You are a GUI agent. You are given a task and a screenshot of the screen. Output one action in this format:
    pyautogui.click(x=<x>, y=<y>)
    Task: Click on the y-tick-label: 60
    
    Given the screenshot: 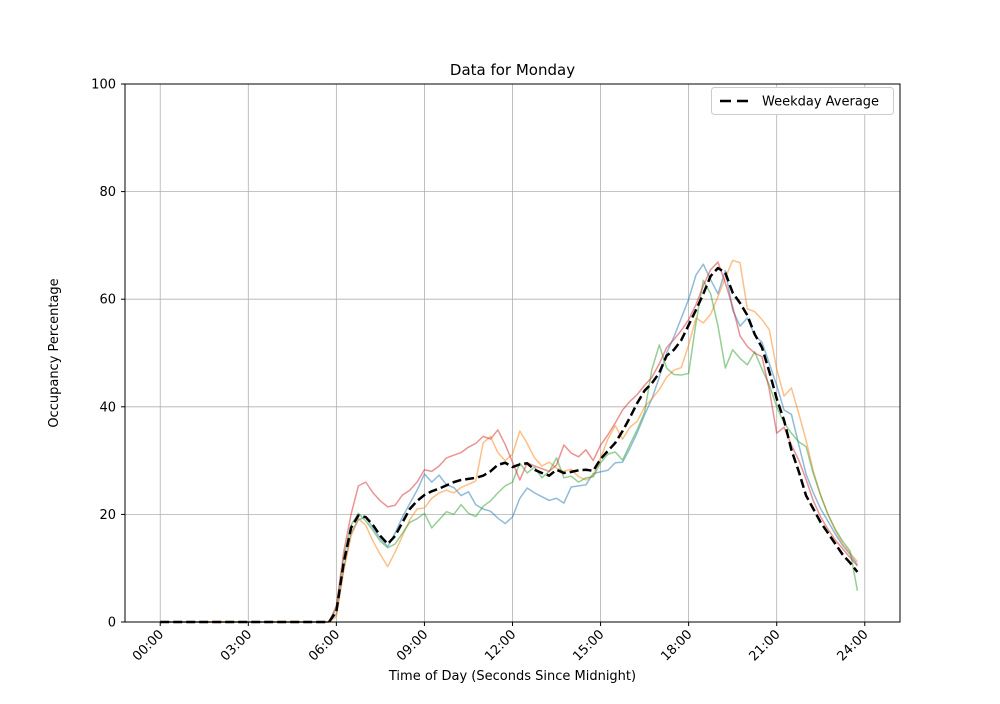 What is the action you would take?
    pyautogui.click(x=107, y=300)
    